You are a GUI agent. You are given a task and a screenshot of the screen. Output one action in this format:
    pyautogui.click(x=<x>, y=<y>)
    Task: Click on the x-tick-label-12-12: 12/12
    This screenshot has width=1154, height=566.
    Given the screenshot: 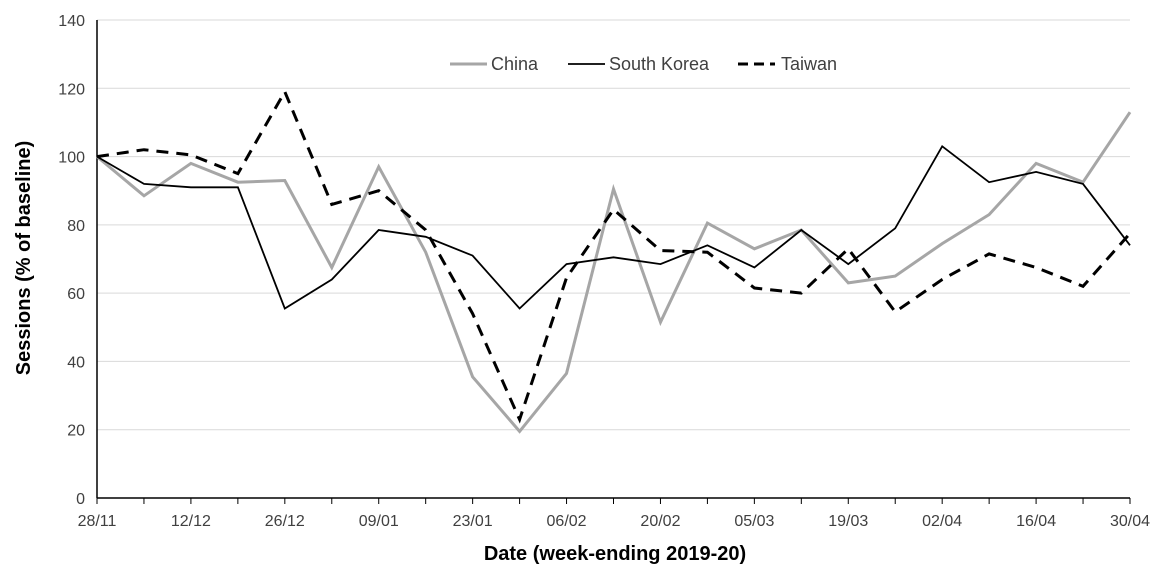 What is the action you would take?
    pyautogui.click(x=191, y=521)
    